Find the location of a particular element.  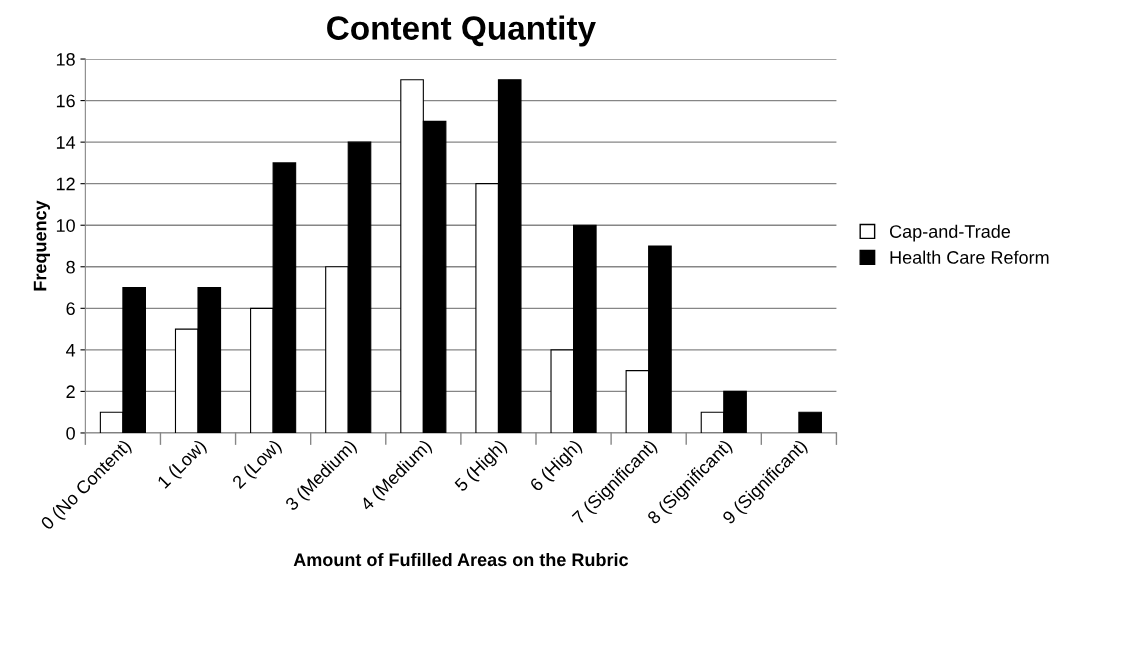

chart-title: Content Quantity is located at coordinates (461, 31).